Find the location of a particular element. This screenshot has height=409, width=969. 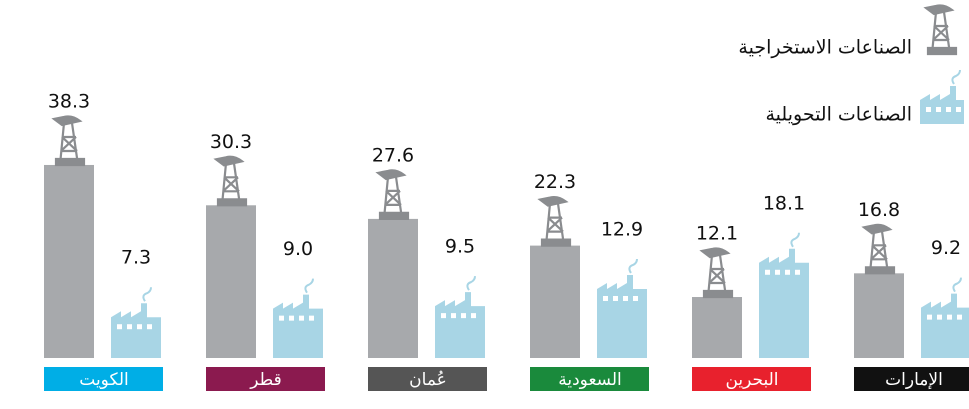

legend-label: الصناعات الاستخراجية is located at coordinates (825, 48).